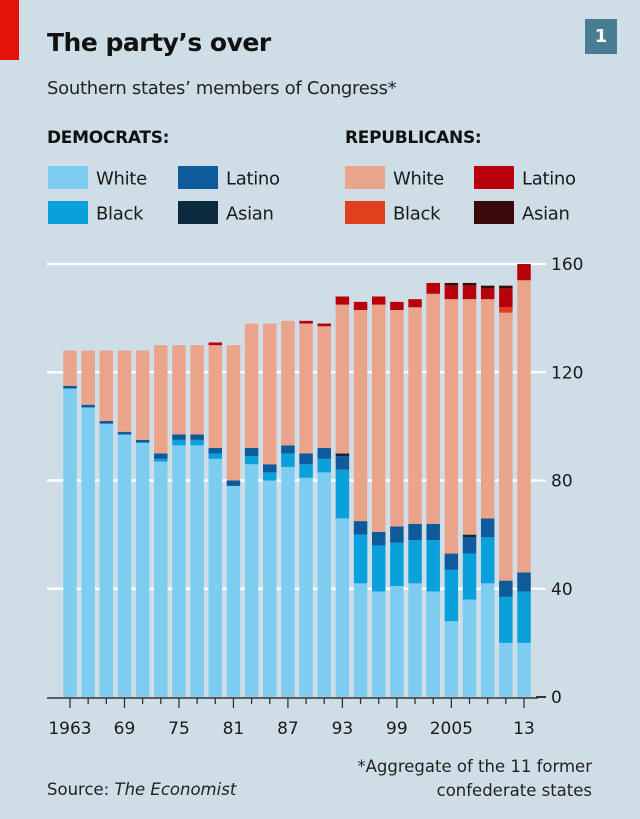 The width and height of the screenshot is (640, 819). Describe the element at coordinates (97, 178) in the screenshot. I see `legend-item-dem-white: White` at that location.